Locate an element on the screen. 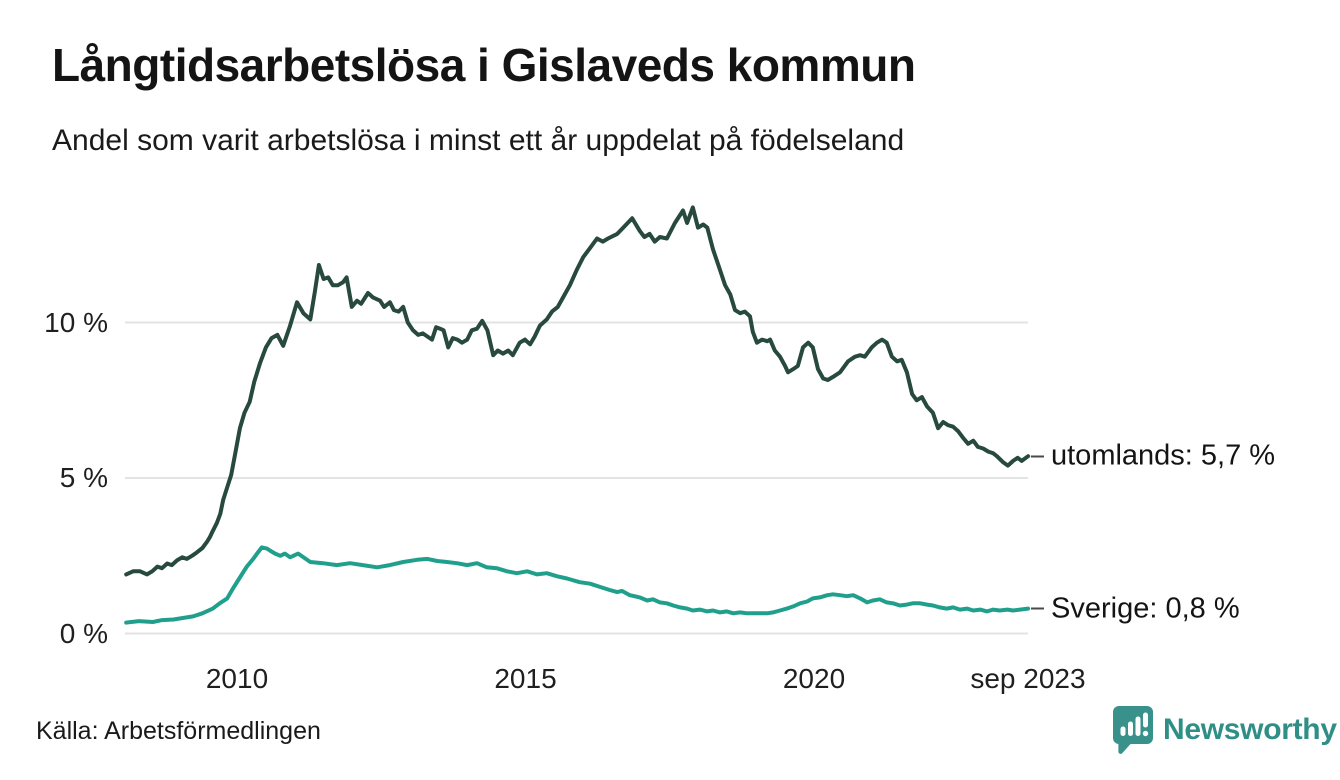 This screenshot has height=780, width=1340. x-axis-tick-label: sep 2023 is located at coordinates (1028, 678).